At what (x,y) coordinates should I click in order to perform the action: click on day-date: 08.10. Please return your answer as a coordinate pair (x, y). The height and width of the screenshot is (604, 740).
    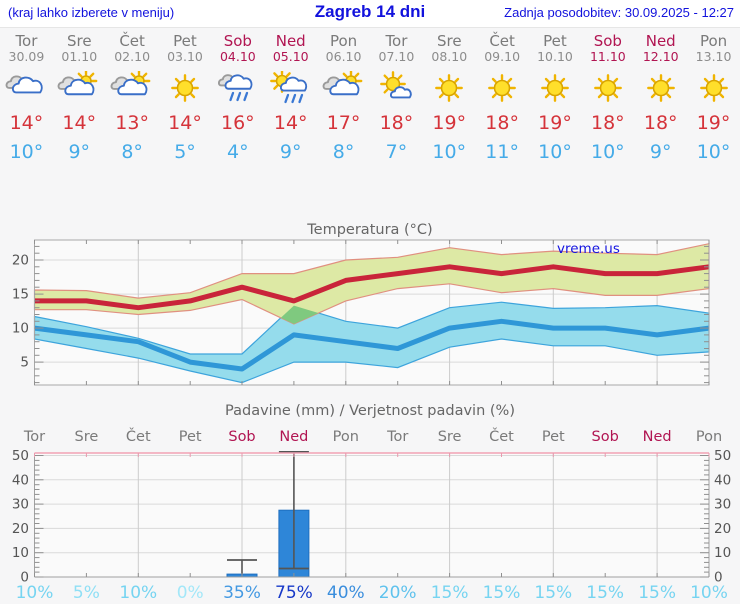
    Looking at the image, I should click on (449, 57).